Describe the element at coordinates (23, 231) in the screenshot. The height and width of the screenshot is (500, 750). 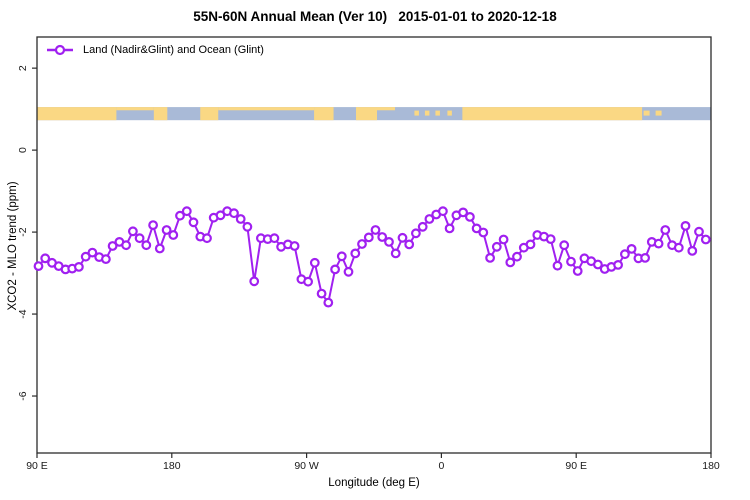
I see `y-tick-label: -2` at that location.